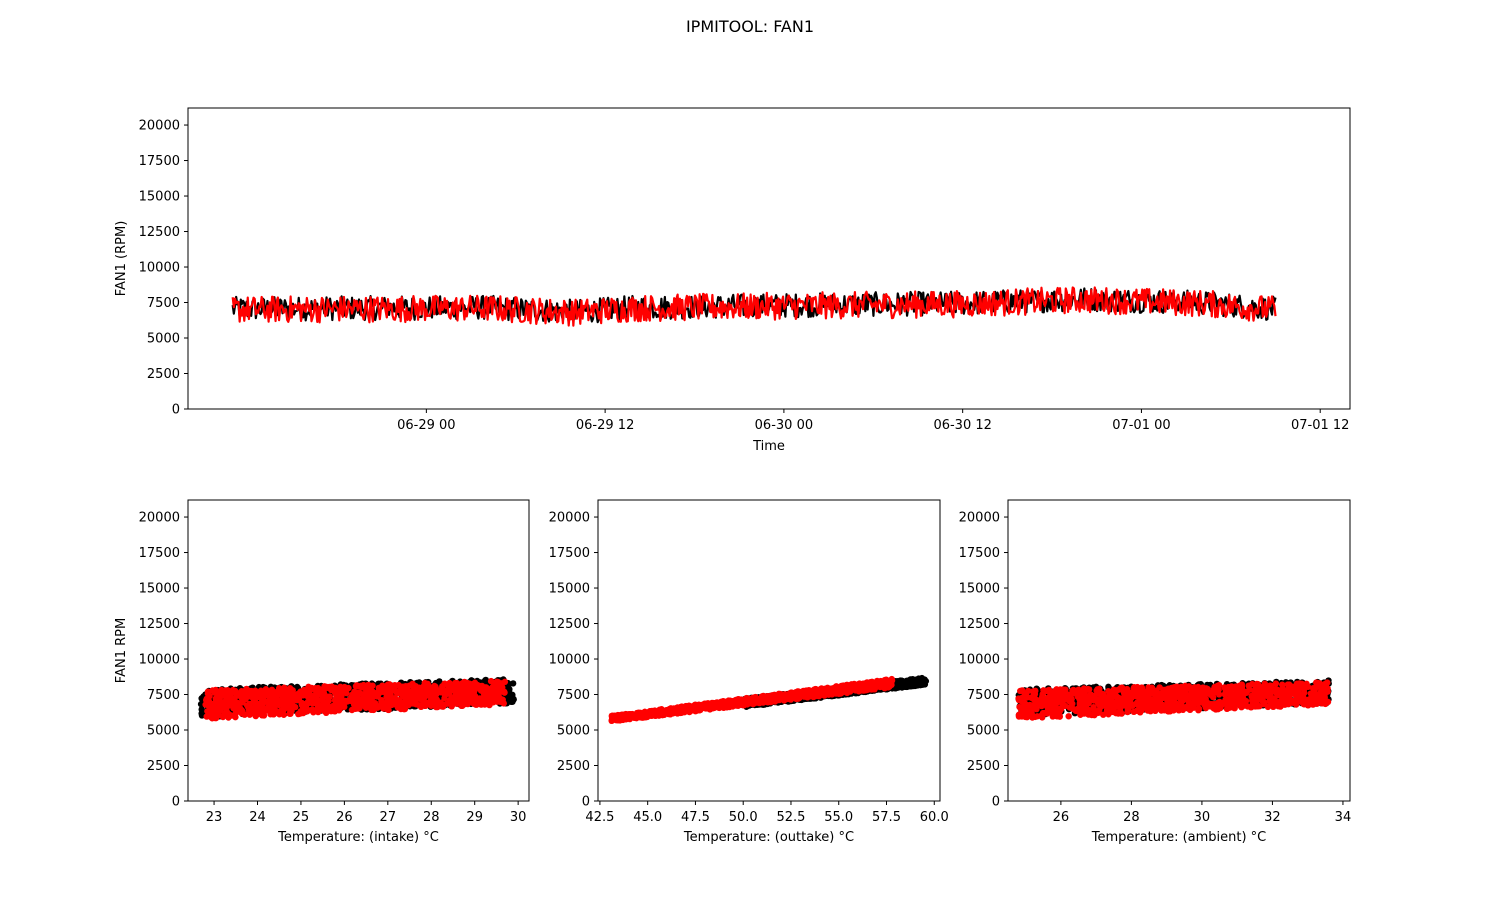 This screenshot has height=900, width=1500. What do you see at coordinates (768, 446) in the screenshot?
I see `timeseries-xlabel: Time` at bounding box center [768, 446].